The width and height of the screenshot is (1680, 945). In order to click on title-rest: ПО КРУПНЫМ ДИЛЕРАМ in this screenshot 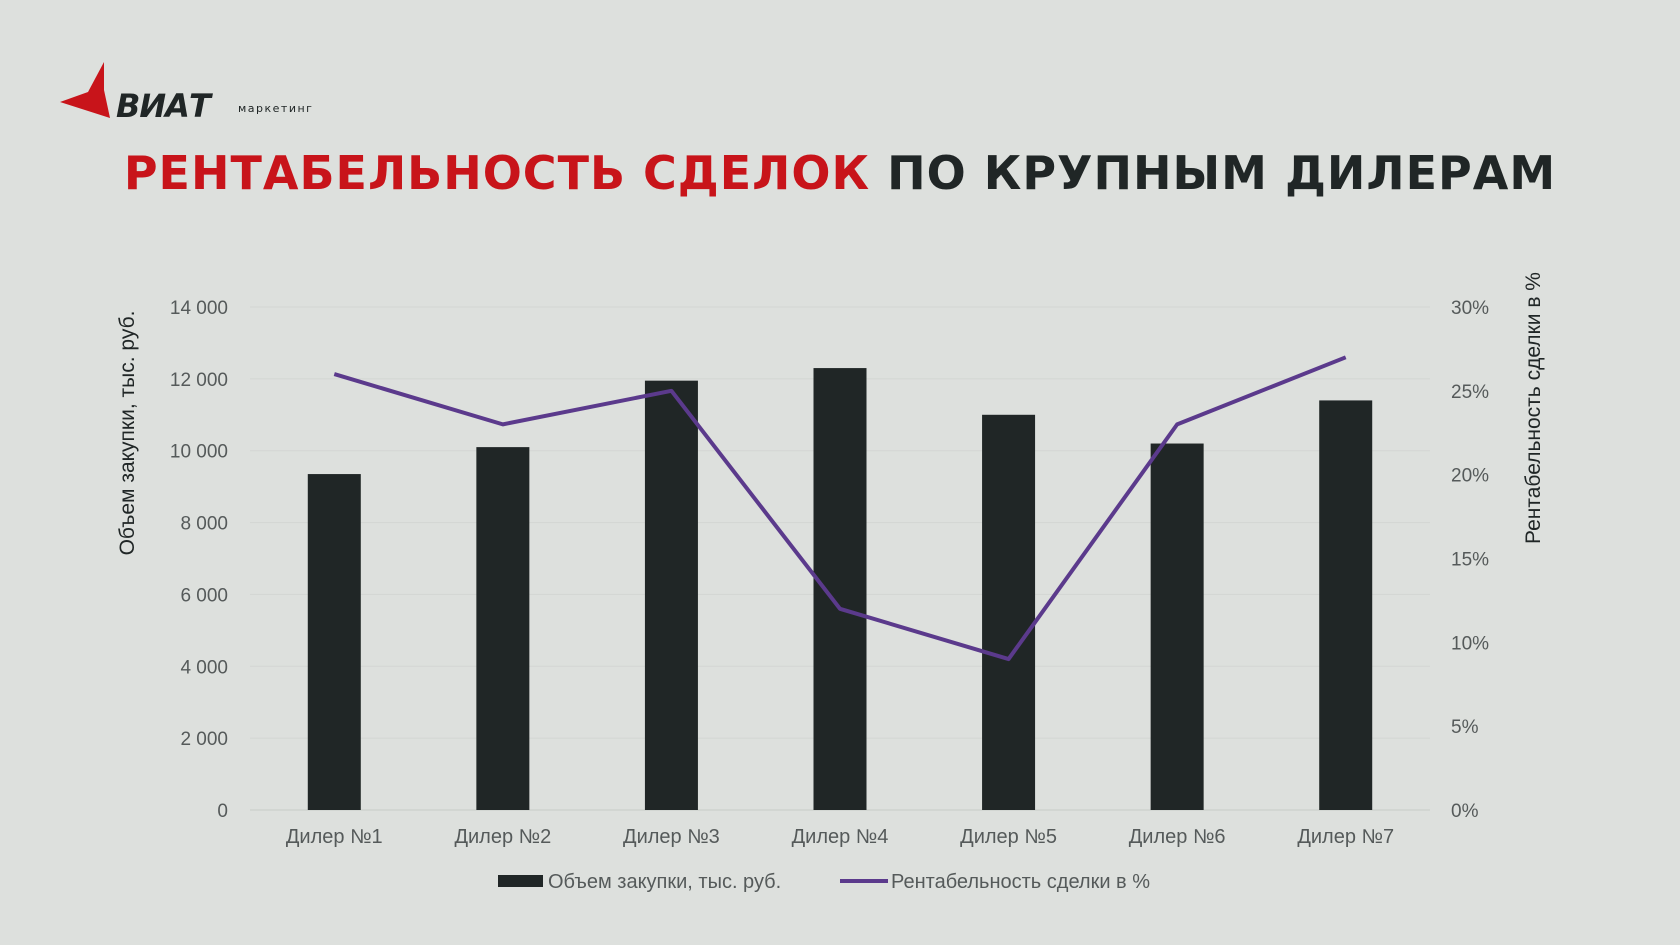, I will do `click(1222, 173)`.